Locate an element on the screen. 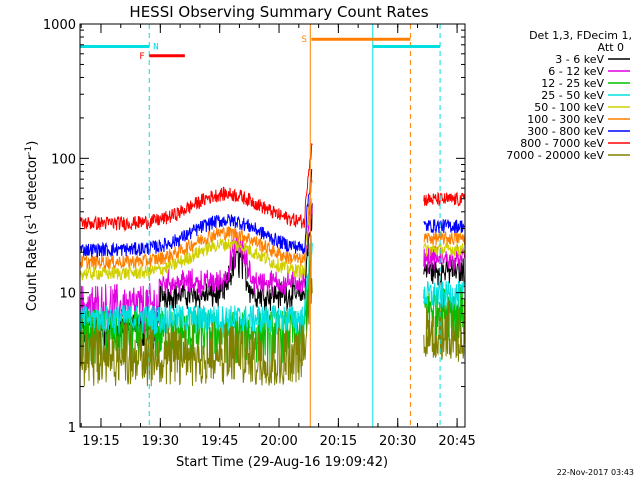 This screenshot has height=480, width=640. x-tick-label: 20:30 is located at coordinates (397, 441).